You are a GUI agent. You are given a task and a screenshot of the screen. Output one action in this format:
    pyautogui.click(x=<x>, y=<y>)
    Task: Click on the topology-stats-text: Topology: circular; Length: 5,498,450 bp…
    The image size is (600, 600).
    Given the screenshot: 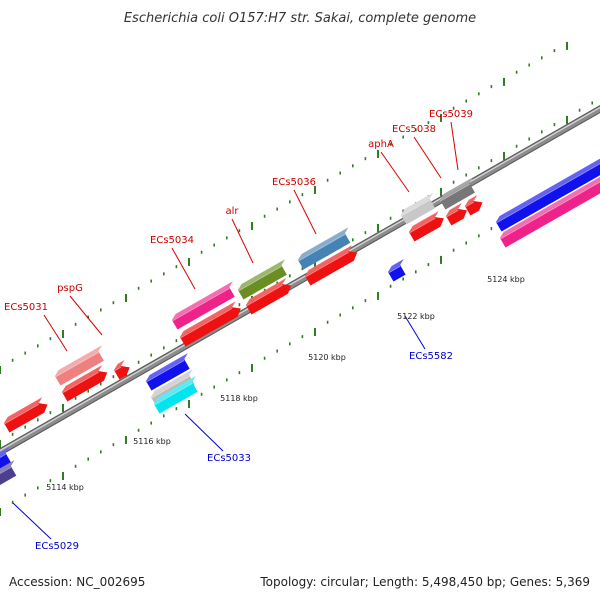 What is the action you would take?
    pyautogui.click(x=424, y=582)
    